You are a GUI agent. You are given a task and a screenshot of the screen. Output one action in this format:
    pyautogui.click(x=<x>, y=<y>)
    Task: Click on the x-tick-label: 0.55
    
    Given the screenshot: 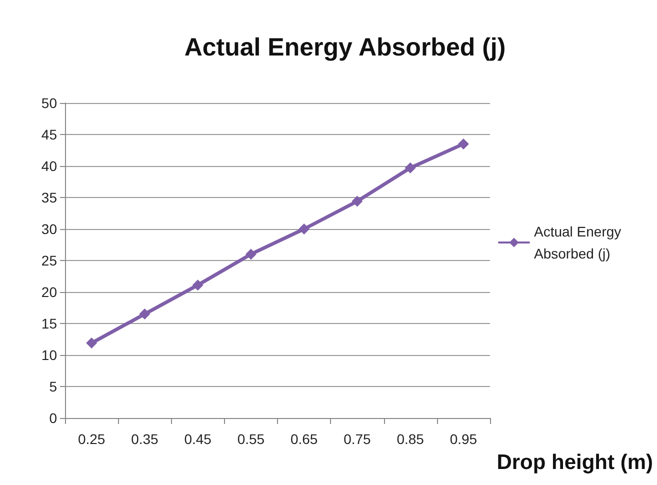 What is the action you would take?
    pyautogui.click(x=251, y=439)
    